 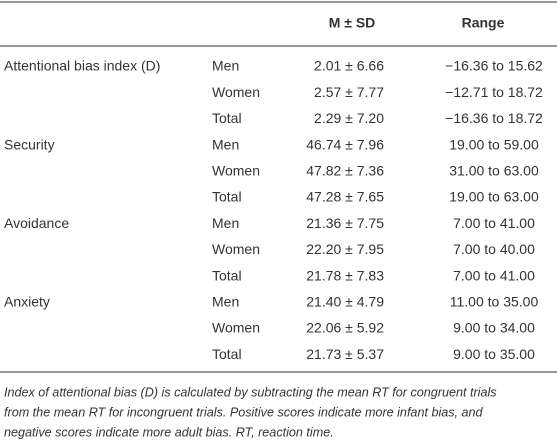 I want to click on mean-sd-cell: 47.82 ± 7.36, so click(x=345, y=171).